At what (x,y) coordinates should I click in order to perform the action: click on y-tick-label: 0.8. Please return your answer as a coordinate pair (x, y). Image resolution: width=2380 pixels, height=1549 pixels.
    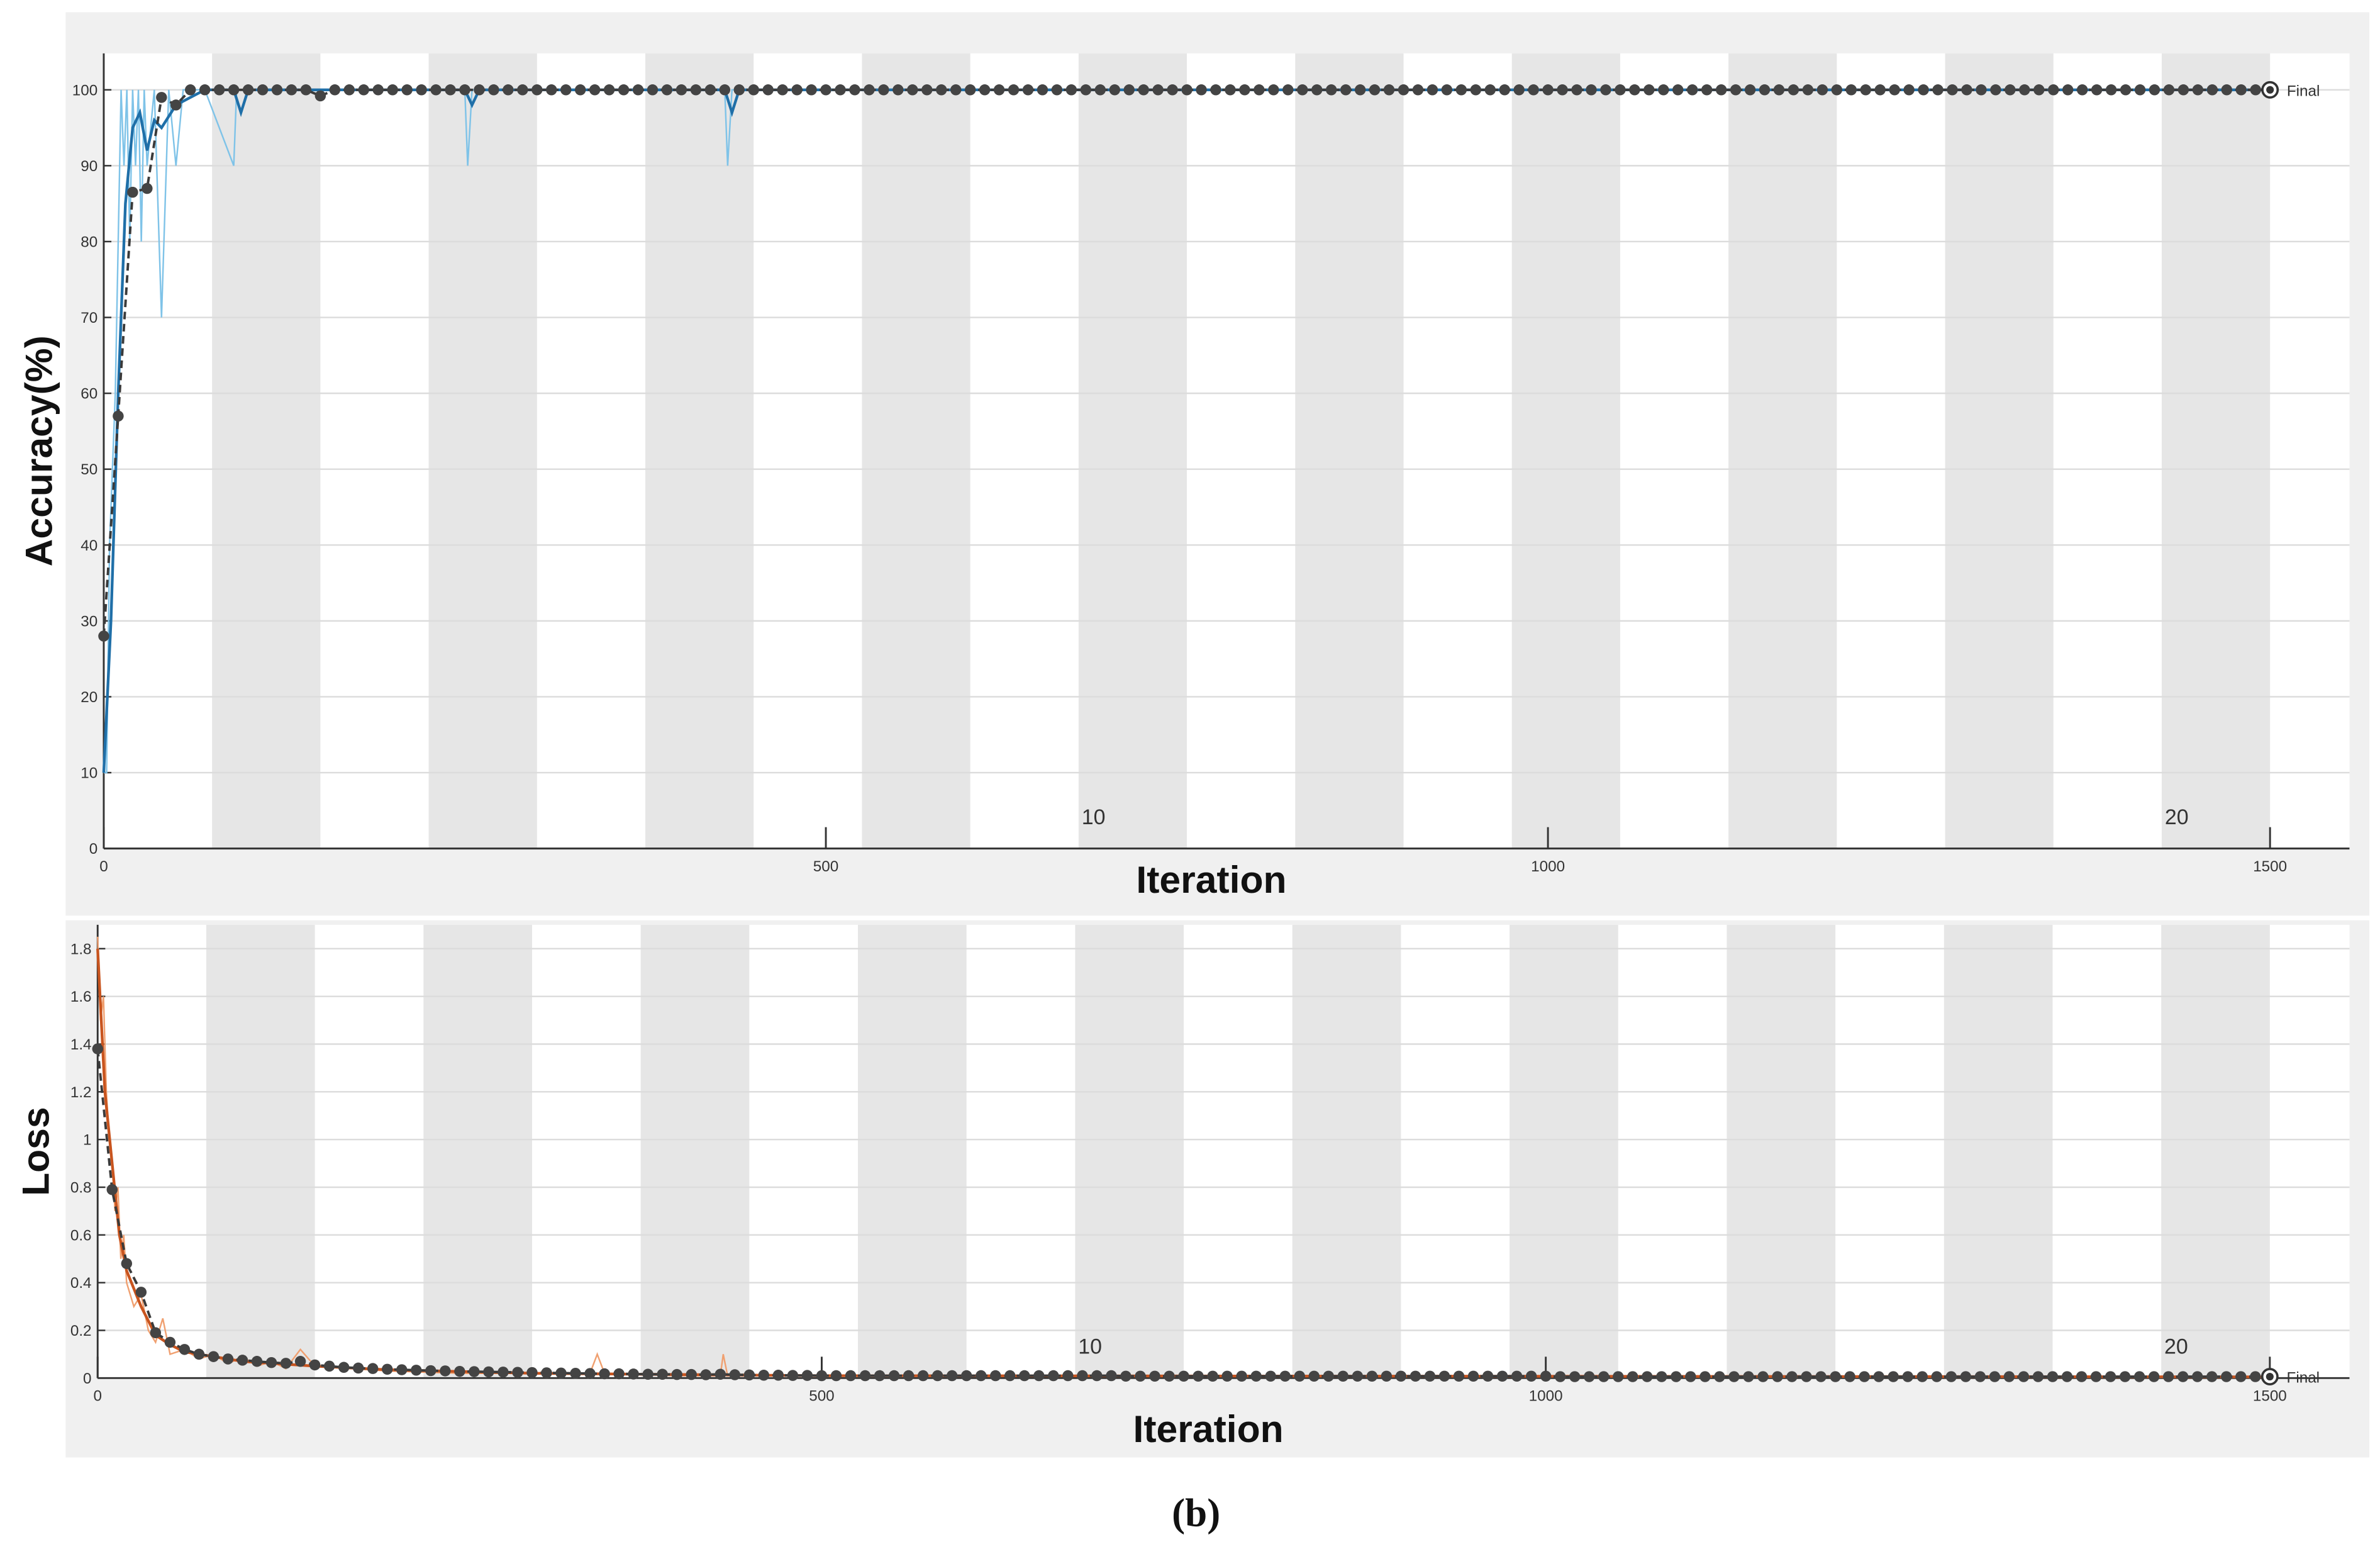
    Looking at the image, I should click on (81, 1187).